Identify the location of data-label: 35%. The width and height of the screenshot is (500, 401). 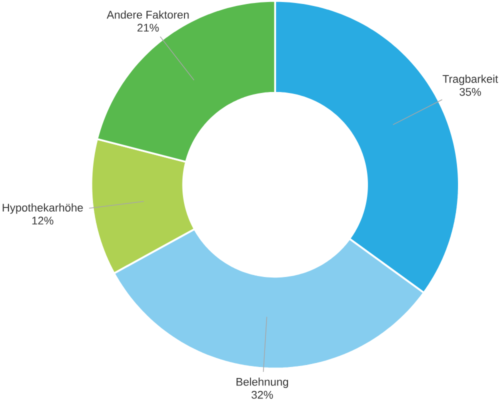
(470, 92).